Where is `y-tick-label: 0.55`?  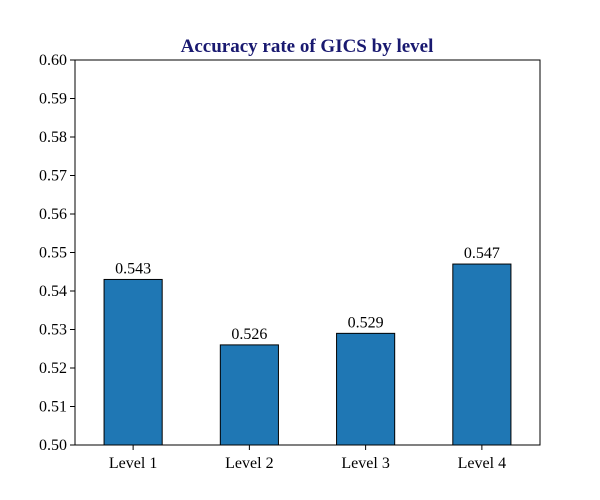 y-tick-label: 0.55 is located at coordinates (53, 253).